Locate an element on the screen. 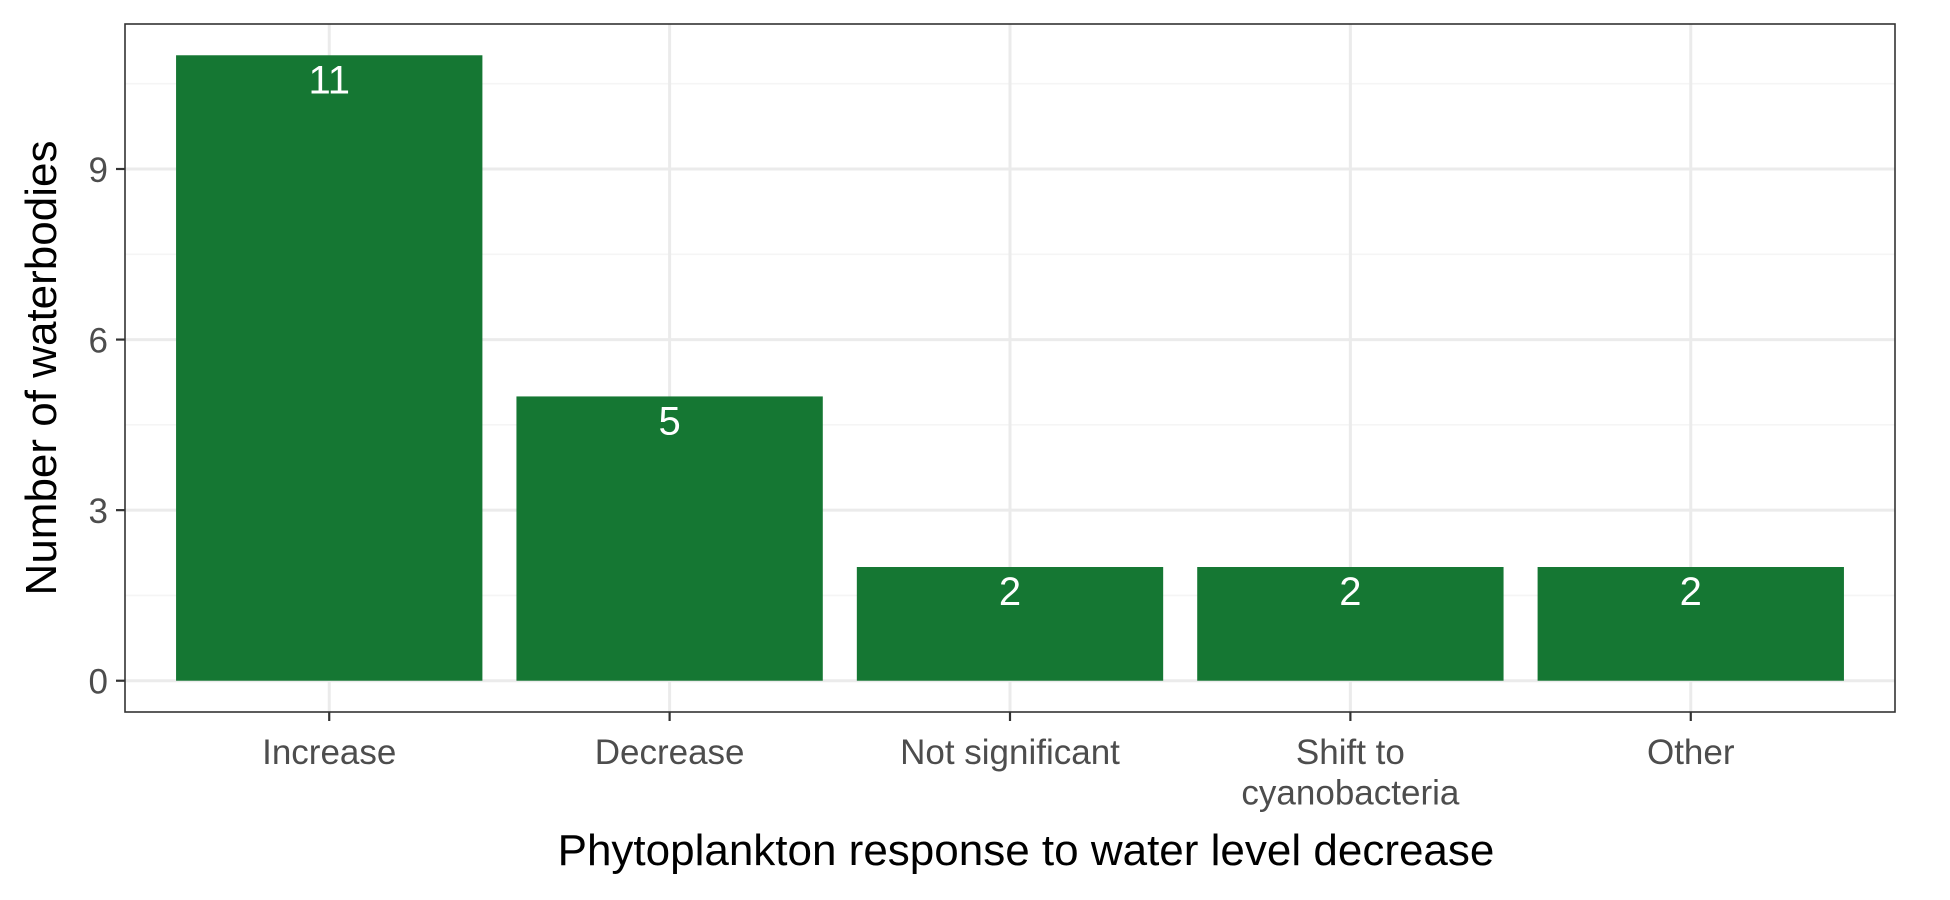 This screenshot has height=900, width=1950. x-tick-label: Other is located at coordinates (1691, 752).